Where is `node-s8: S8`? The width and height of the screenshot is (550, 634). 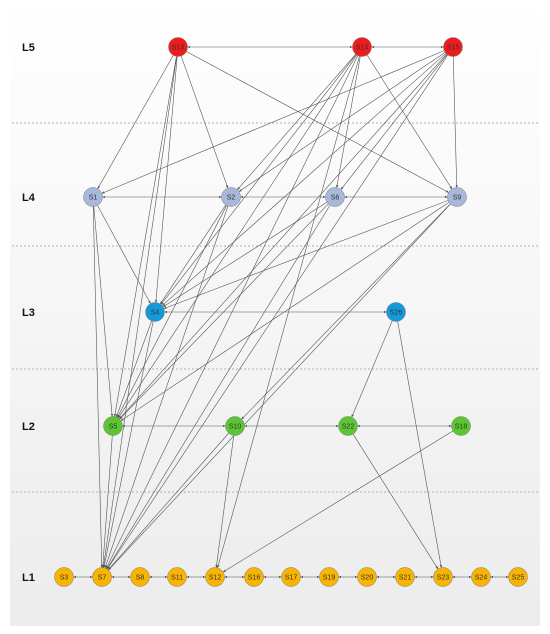
node-s8: S8 is located at coordinates (140, 577).